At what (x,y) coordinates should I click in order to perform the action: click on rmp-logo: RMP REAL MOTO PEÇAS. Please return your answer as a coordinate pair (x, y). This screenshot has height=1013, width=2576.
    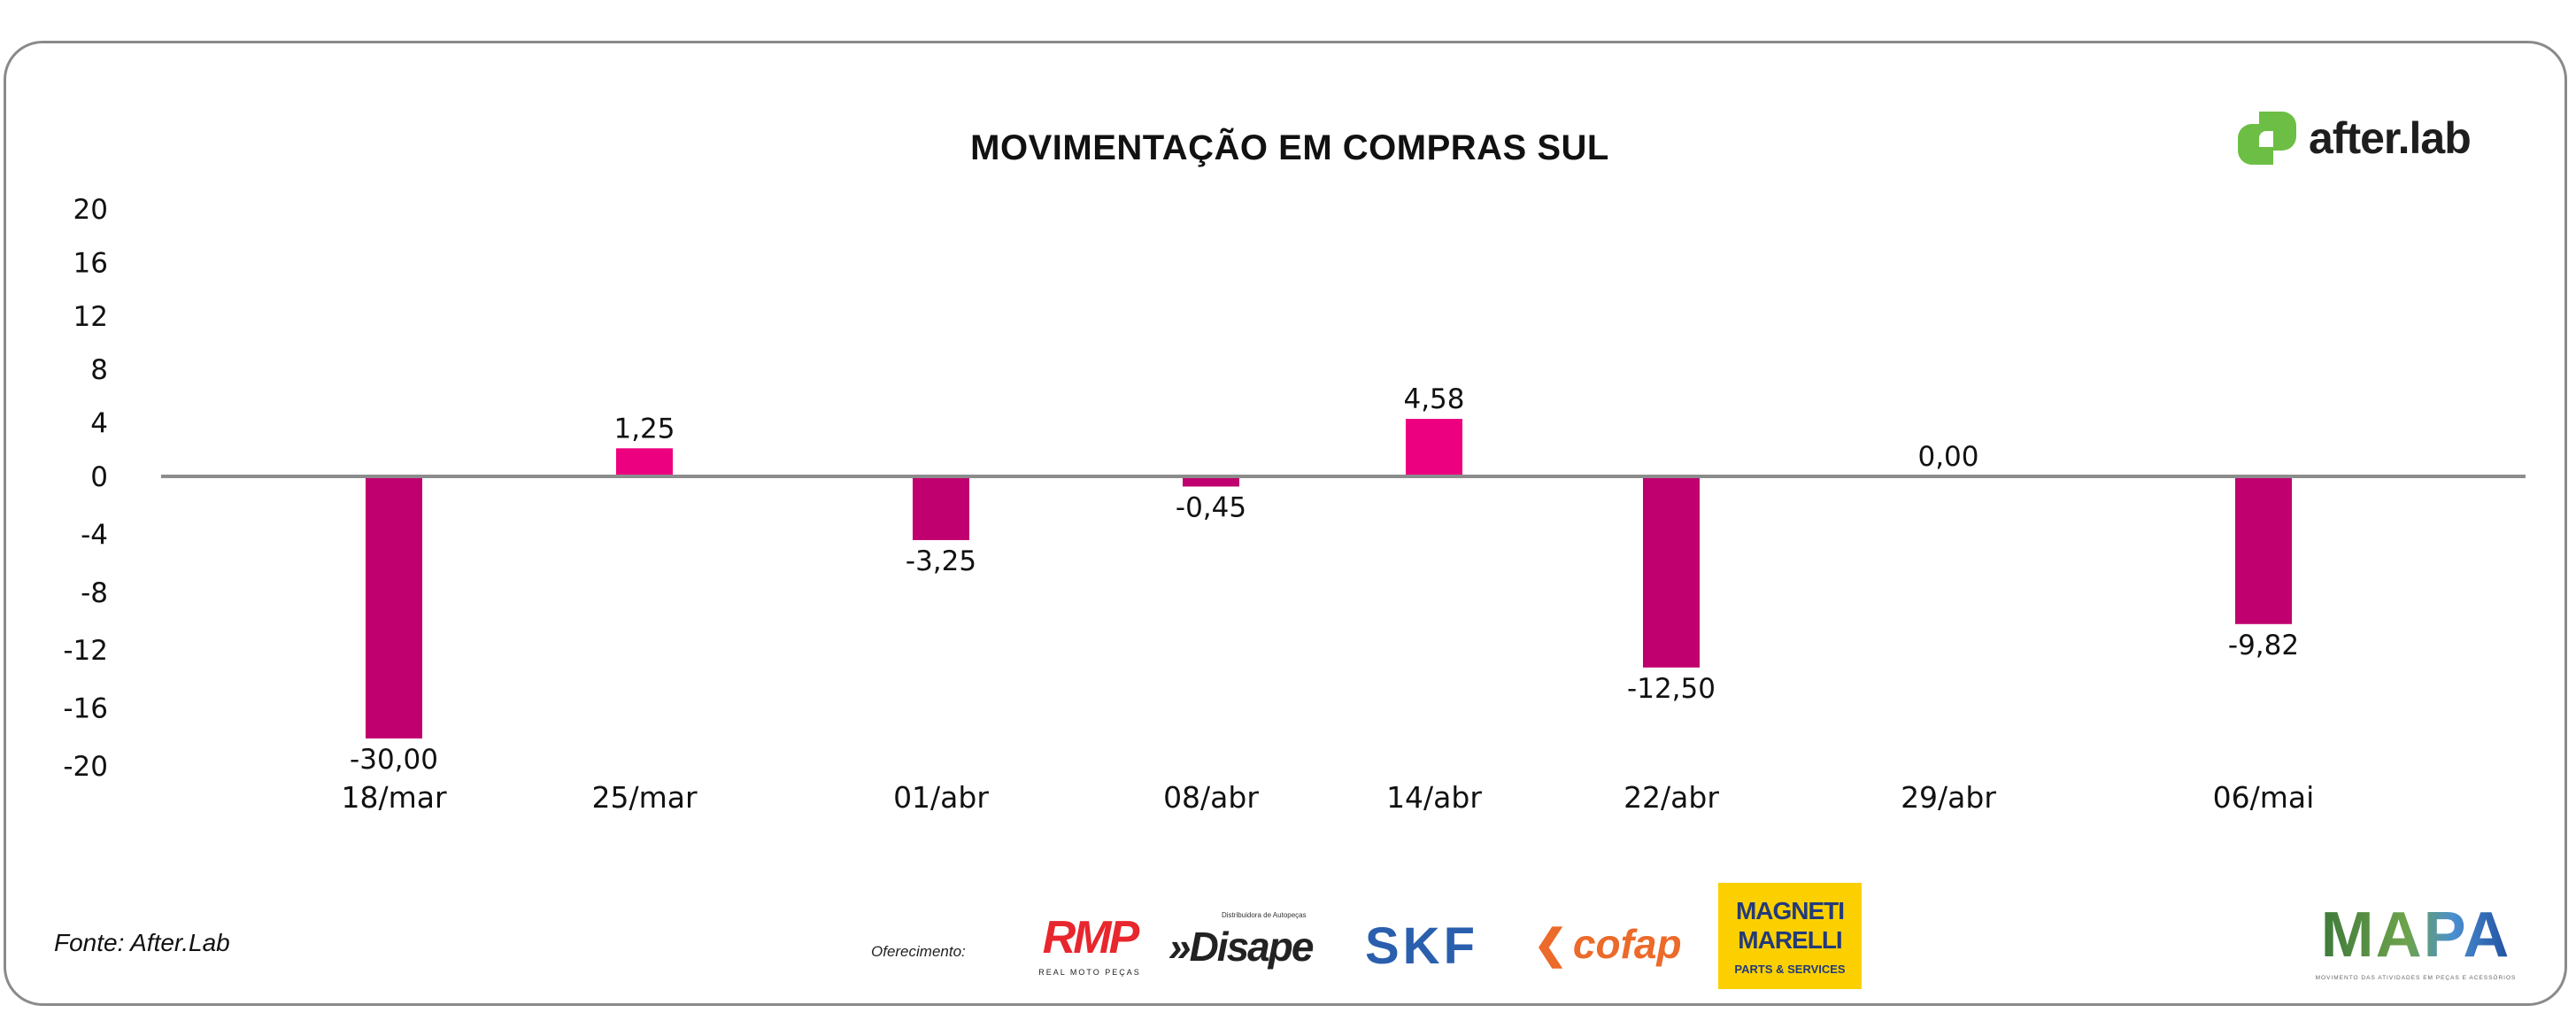
    Looking at the image, I should click on (1089, 944).